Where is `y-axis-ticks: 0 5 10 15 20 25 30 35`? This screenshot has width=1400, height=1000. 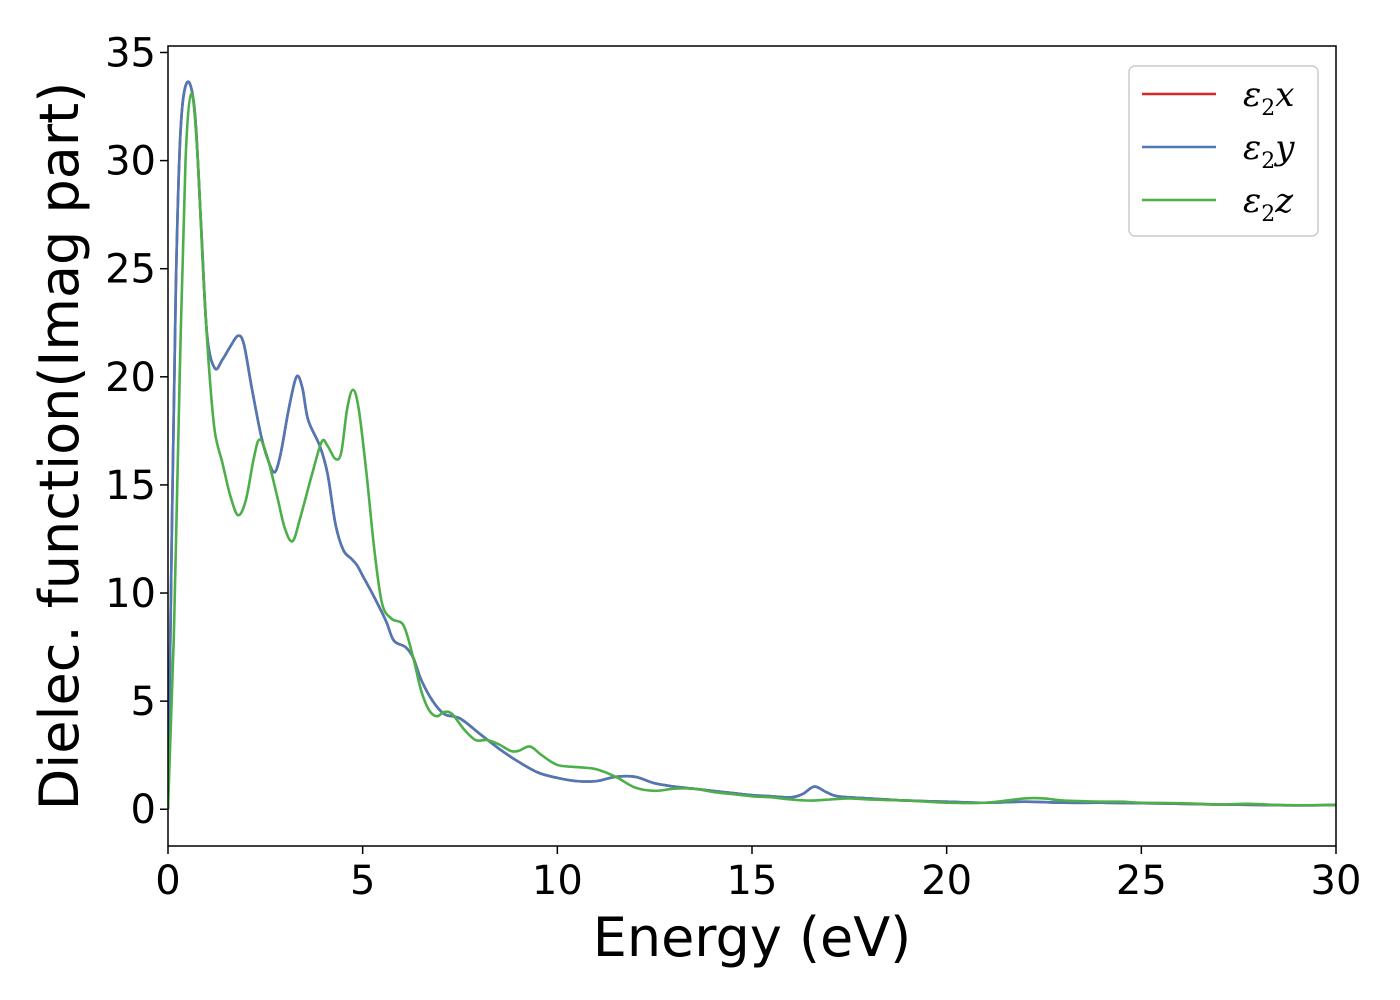 y-axis-ticks: 0 5 10 15 20 25 30 35 is located at coordinates (136, 431).